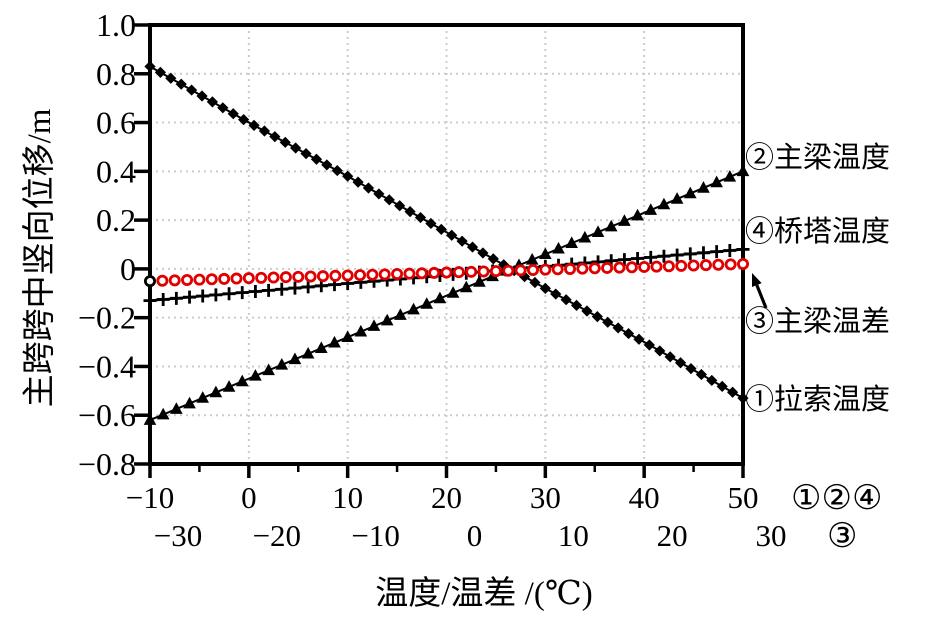 The height and width of the screenshot is (623, 933). Describe the element at coordinates (644, 497) in the screenshot. I see `tick-label: 40` at that location.